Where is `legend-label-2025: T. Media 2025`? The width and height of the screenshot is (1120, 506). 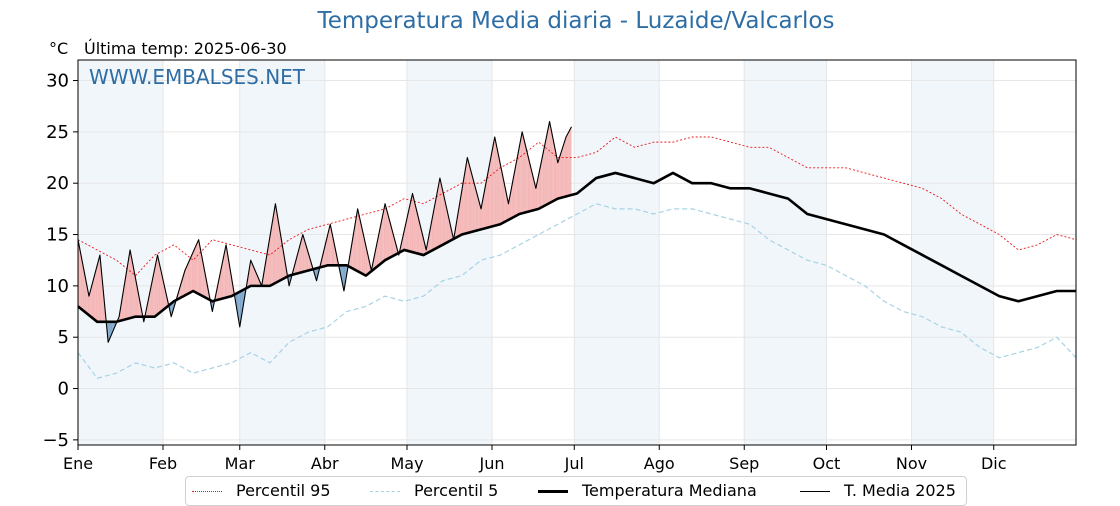
legend-label-2025: T. Media 2025 is located at coordinates (900, 490).